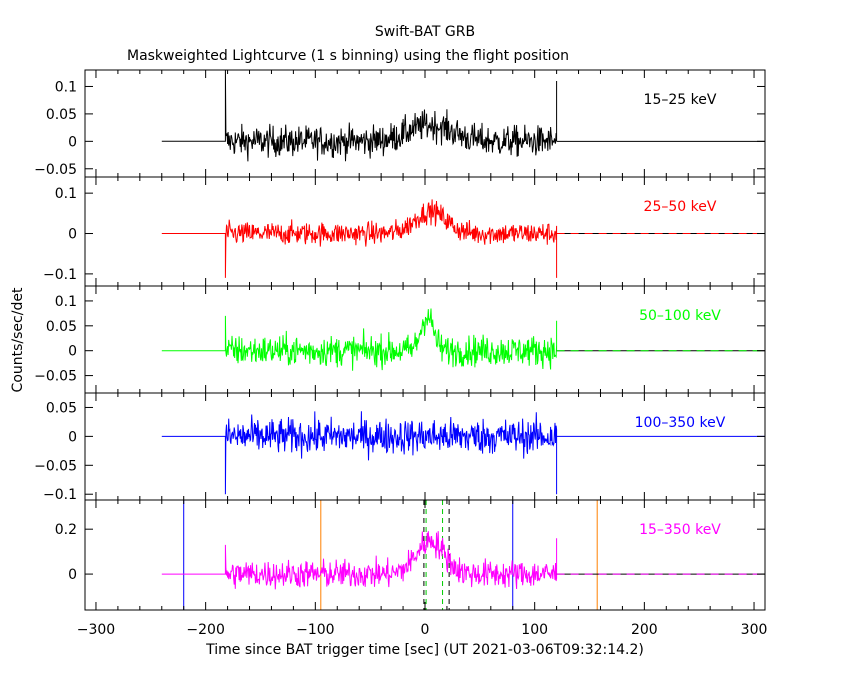 Image resolution: width=850 pixels, height=680 pixels. I want to click on panel-5: 0 0.2 15–350 keV, so click(410, 555).